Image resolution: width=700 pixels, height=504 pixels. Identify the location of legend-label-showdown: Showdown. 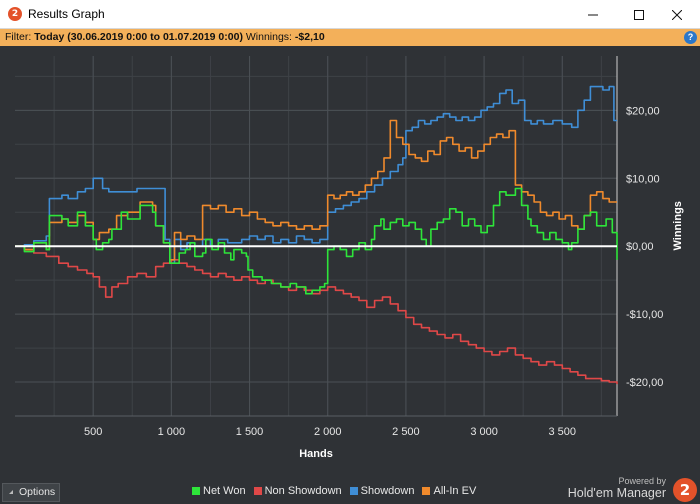
(387, 491).